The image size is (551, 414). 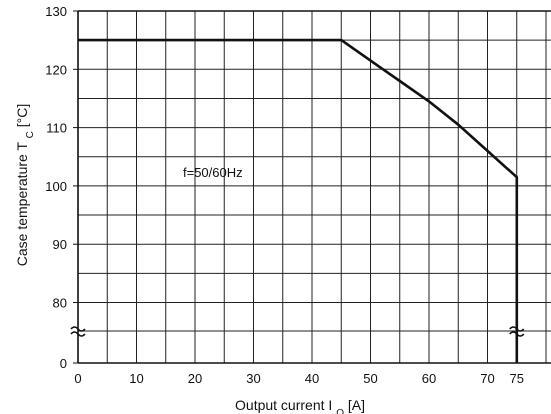 What do you see at coordinates (56, 128) in the screenshot?
I see `y-tick-label: 110` at bounding box center [56, 128].